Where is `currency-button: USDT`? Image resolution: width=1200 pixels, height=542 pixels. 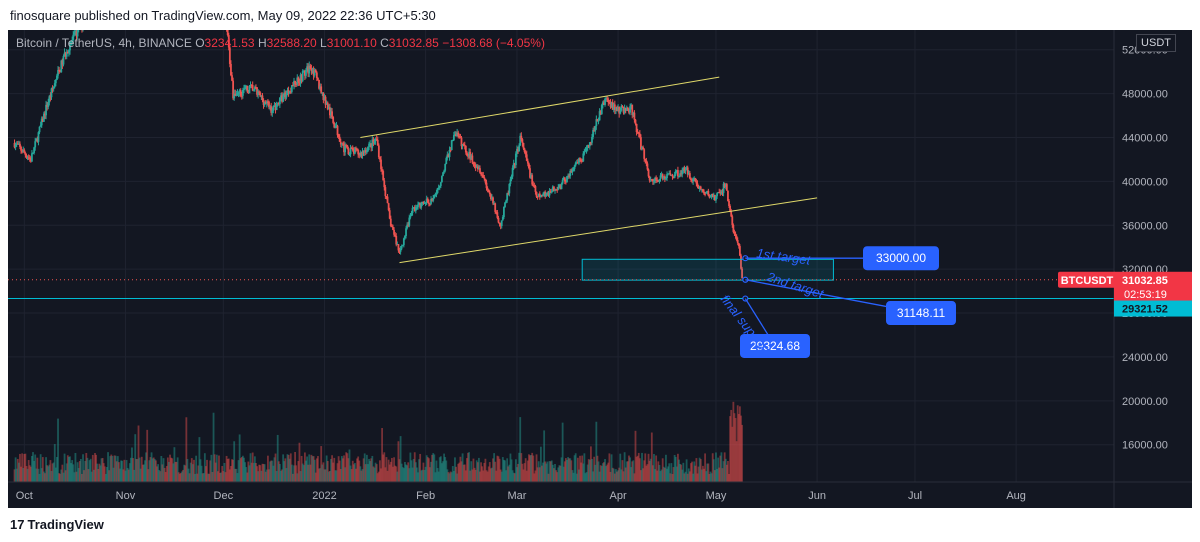
currency-button: USDT is located at coordinates (1156, 43).